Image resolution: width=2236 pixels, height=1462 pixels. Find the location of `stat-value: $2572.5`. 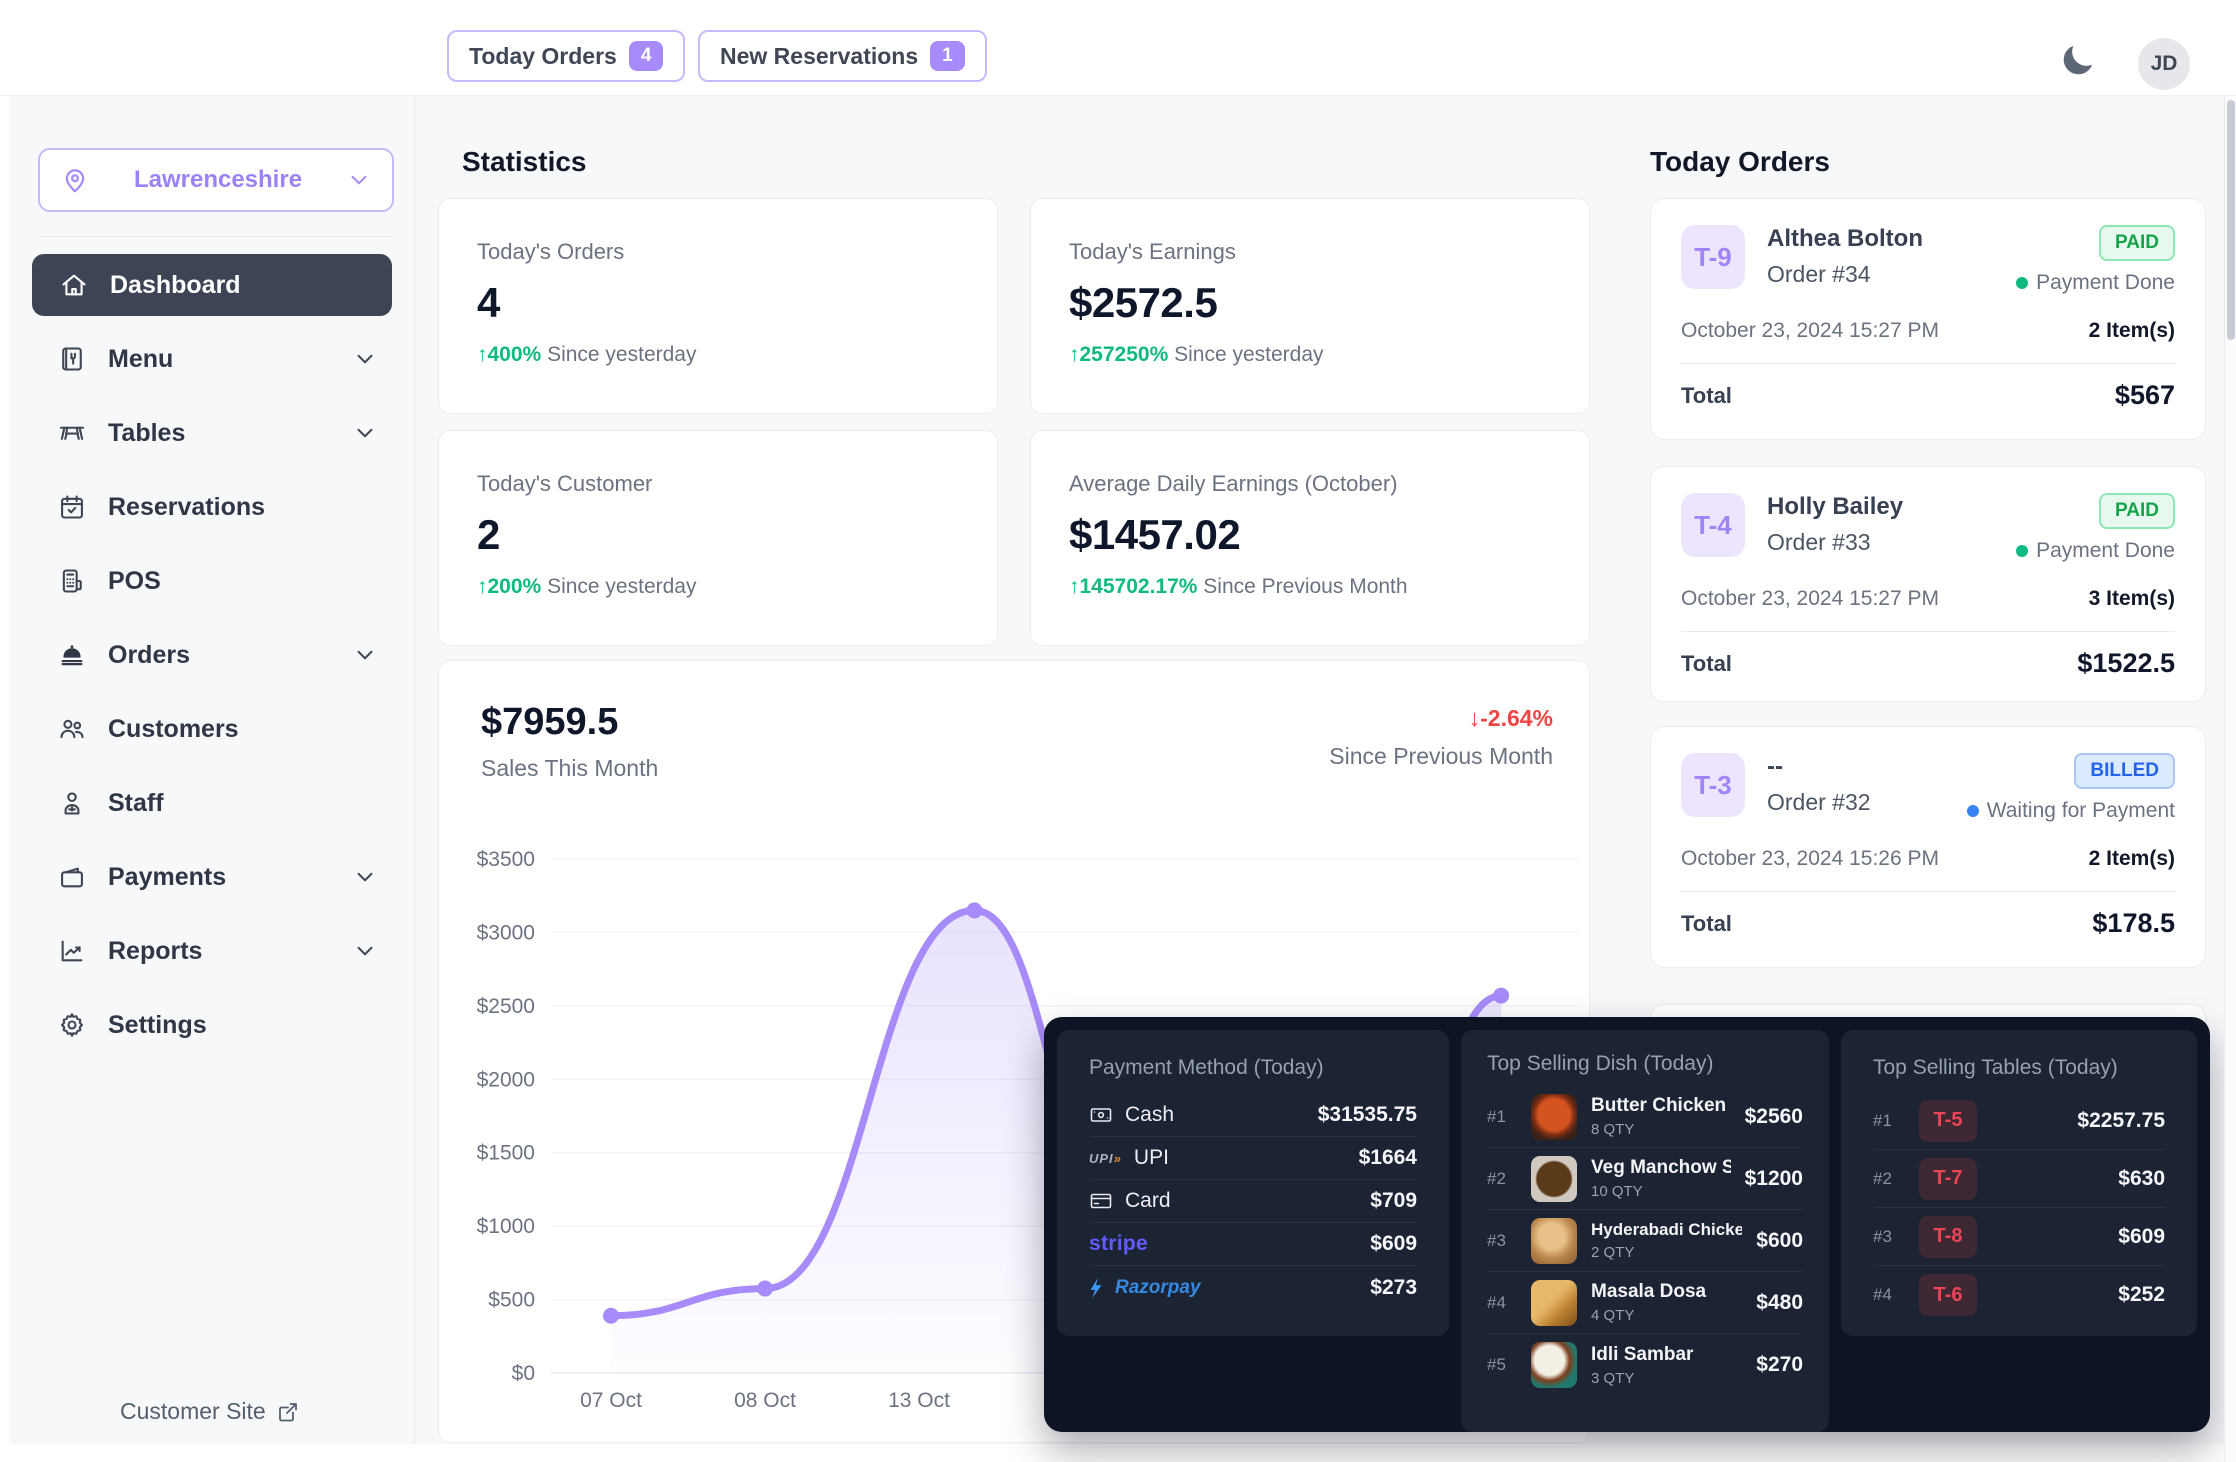

stat-value: $2572.5 is located at coordinates (1143, 302).